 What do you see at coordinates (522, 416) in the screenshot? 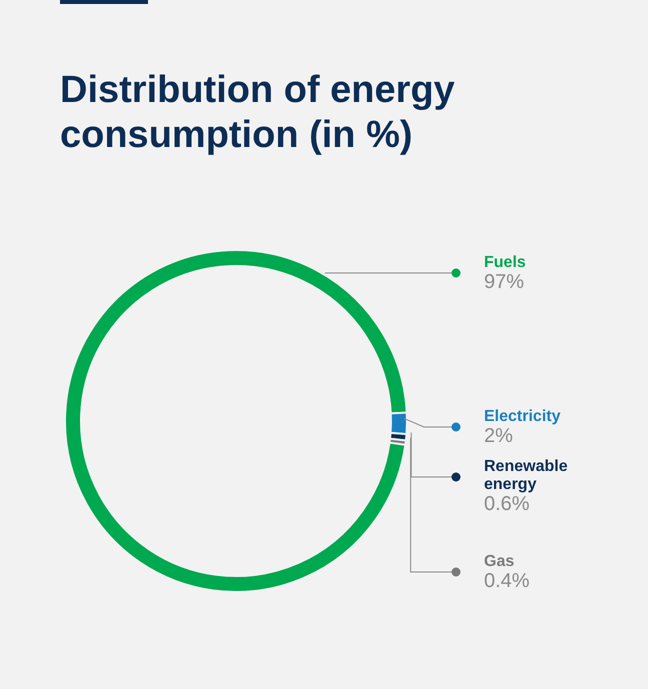
I see `legend-label: Electricity` at bounding box center [522, 416].